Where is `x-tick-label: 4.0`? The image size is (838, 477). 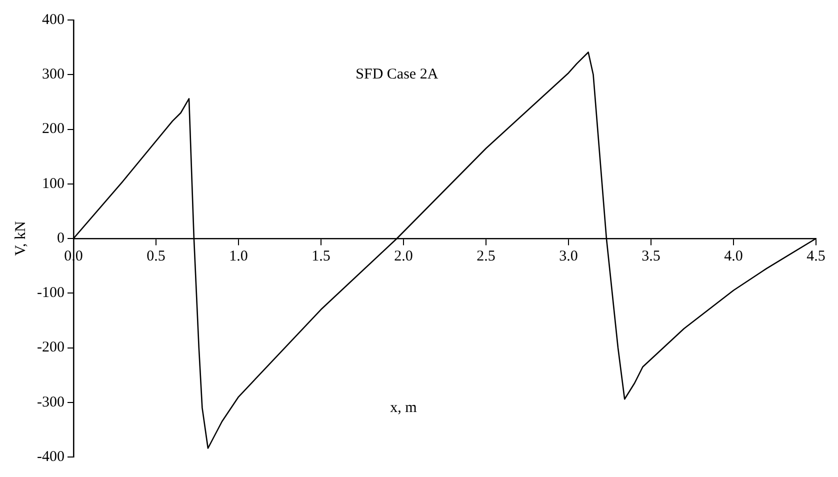 x-tick-label: 4.0 is located at coordinates (733, 256).